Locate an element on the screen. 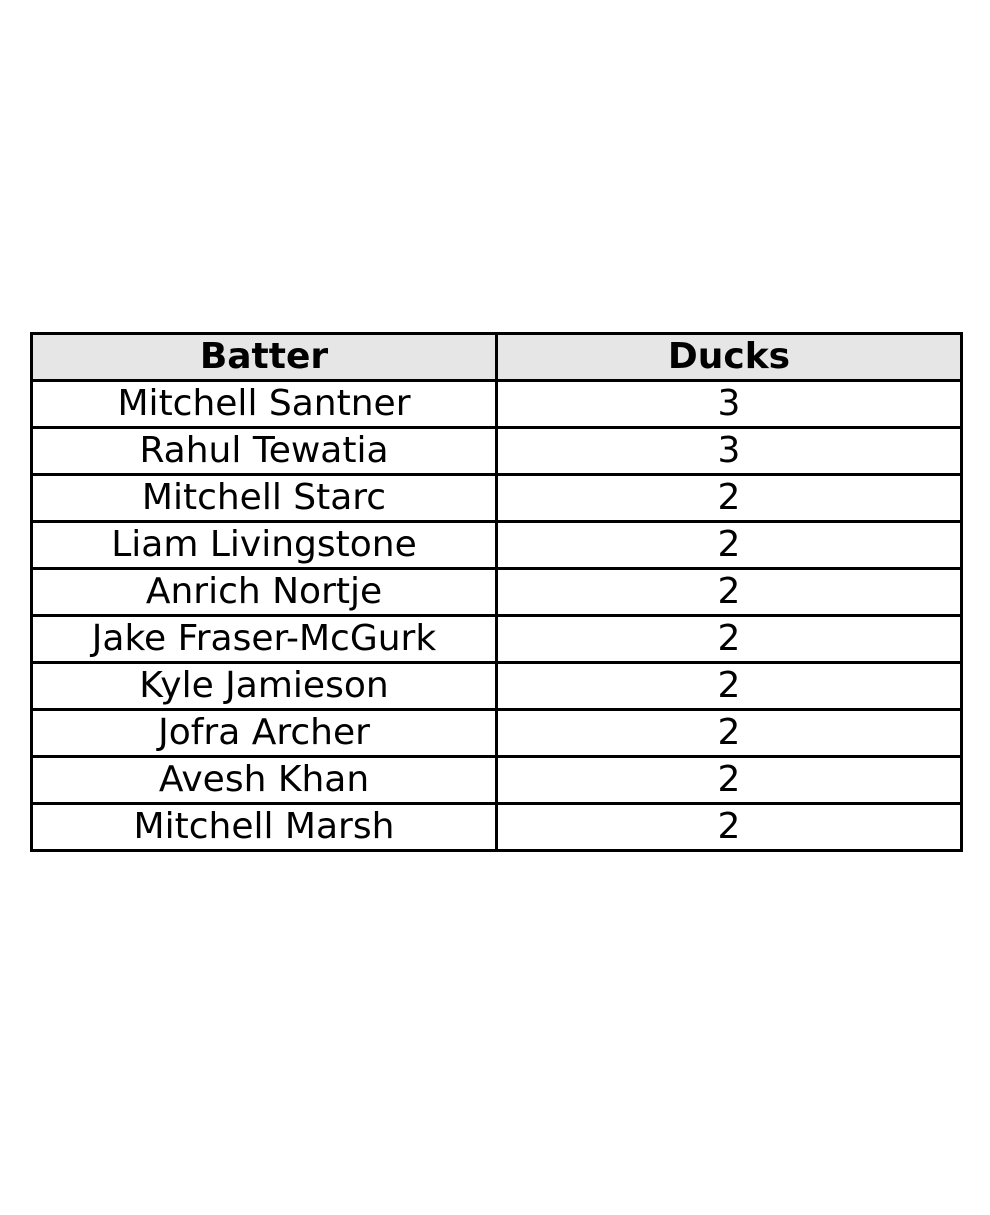 The height and width of the screenshot is (1215, 990). table-row: Mitchell Starc 2 is located at coordinates (496, 498).